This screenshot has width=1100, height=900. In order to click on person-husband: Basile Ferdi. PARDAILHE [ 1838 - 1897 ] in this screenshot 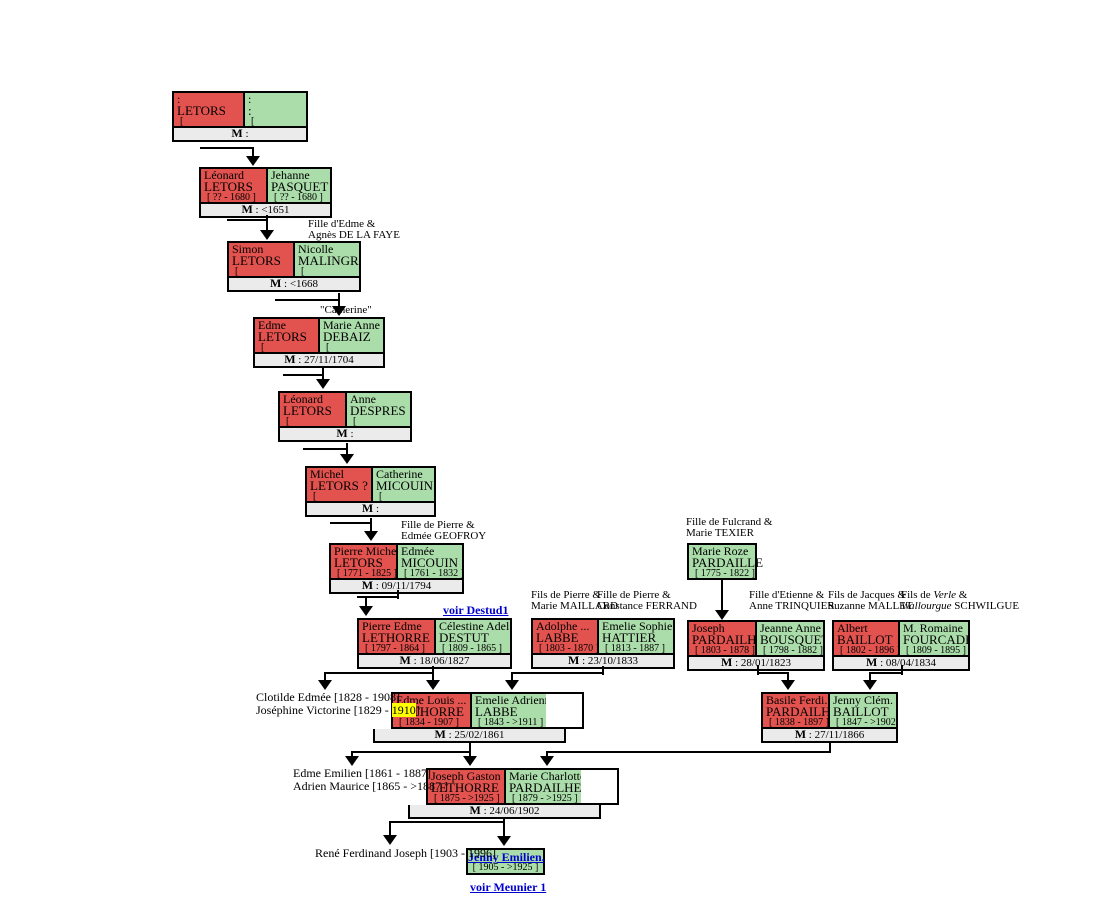, I will do `click(796, 710)`.